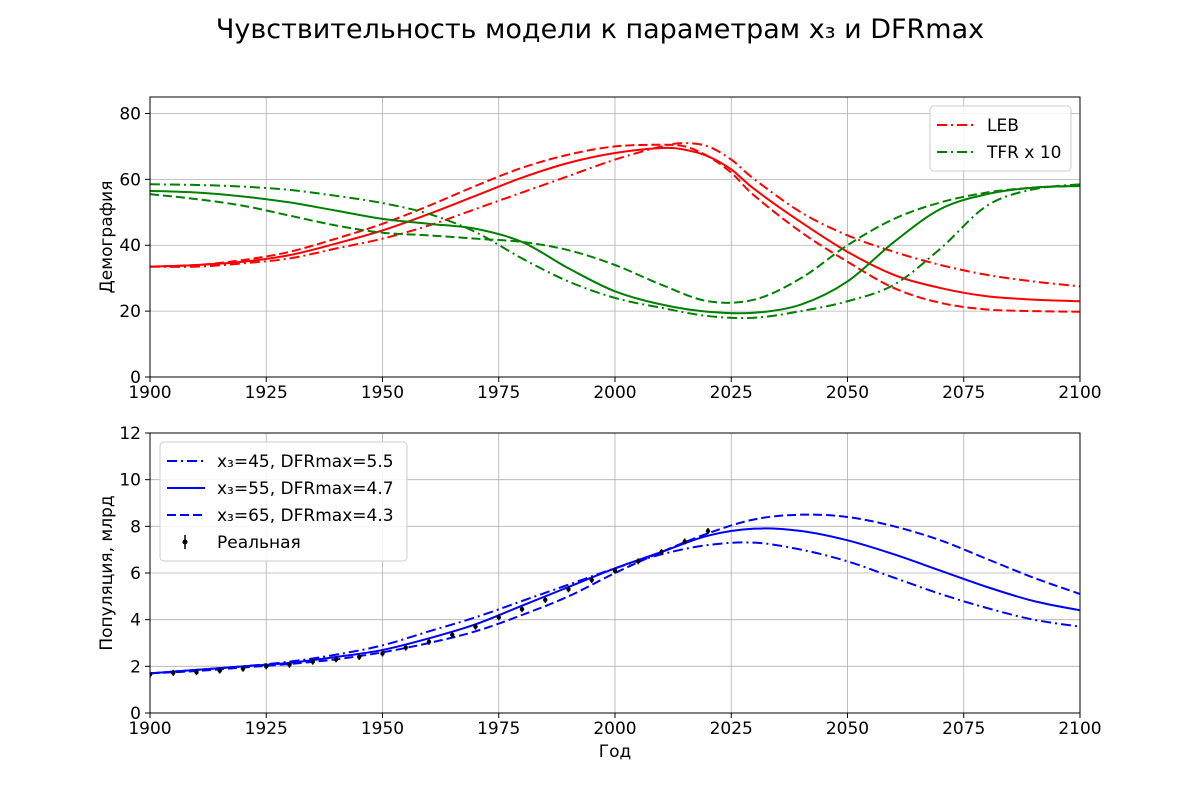 This screenshot has height=800, width=1200. I want to click on y-tick-label: 4, so click(135, 621).